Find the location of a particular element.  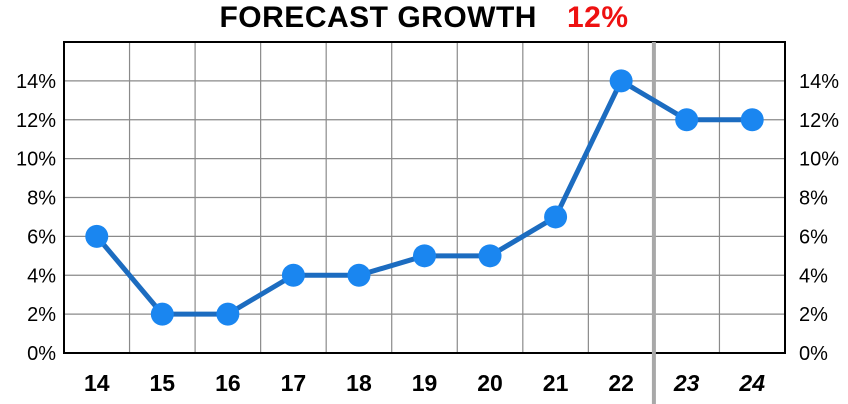

y-tick-label-right: 6% is located at coordinates (813, 237).